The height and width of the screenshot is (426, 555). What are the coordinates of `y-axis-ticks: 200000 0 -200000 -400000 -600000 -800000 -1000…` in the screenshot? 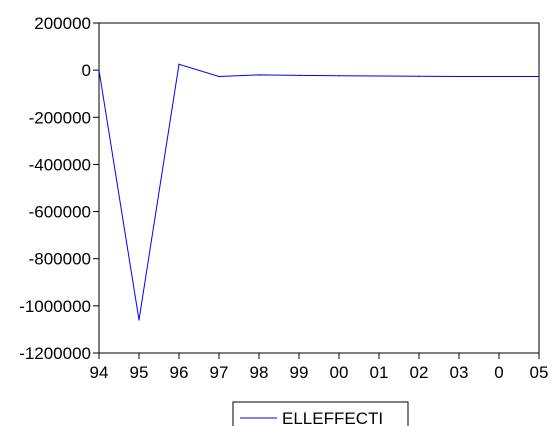 It's located at (59, 188).